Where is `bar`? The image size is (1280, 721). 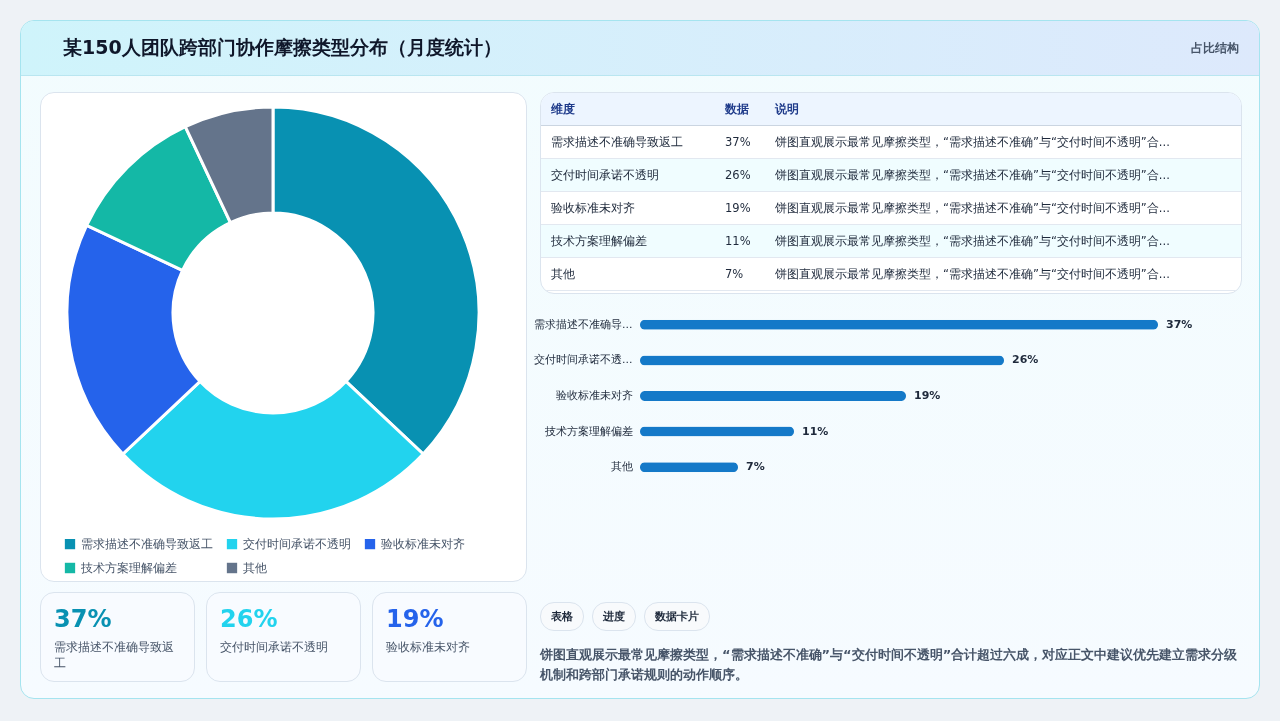
bar is located at coordinates (773, 396).